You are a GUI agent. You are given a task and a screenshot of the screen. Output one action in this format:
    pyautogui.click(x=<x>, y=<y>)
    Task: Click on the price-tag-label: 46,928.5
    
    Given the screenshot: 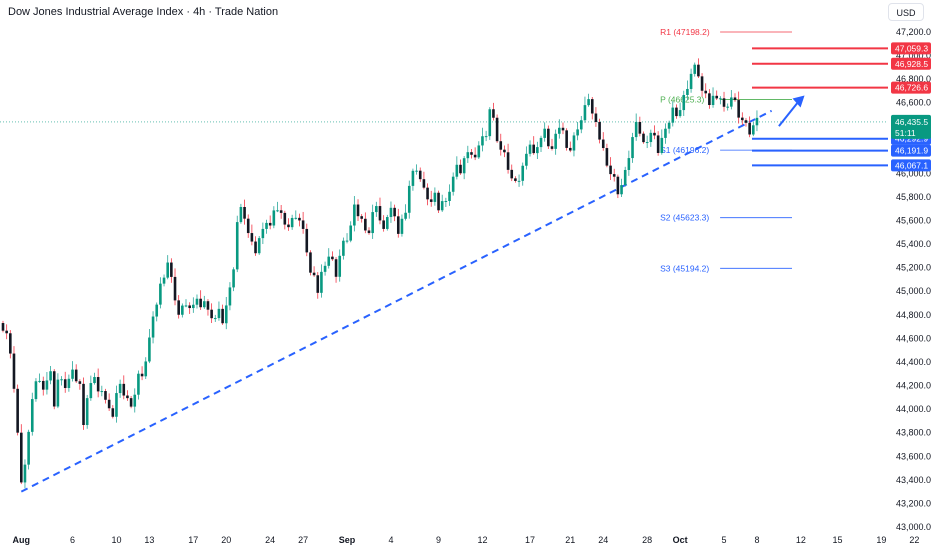 What is the action you would take?
    pyautogui.click(x=911, y=64)
    